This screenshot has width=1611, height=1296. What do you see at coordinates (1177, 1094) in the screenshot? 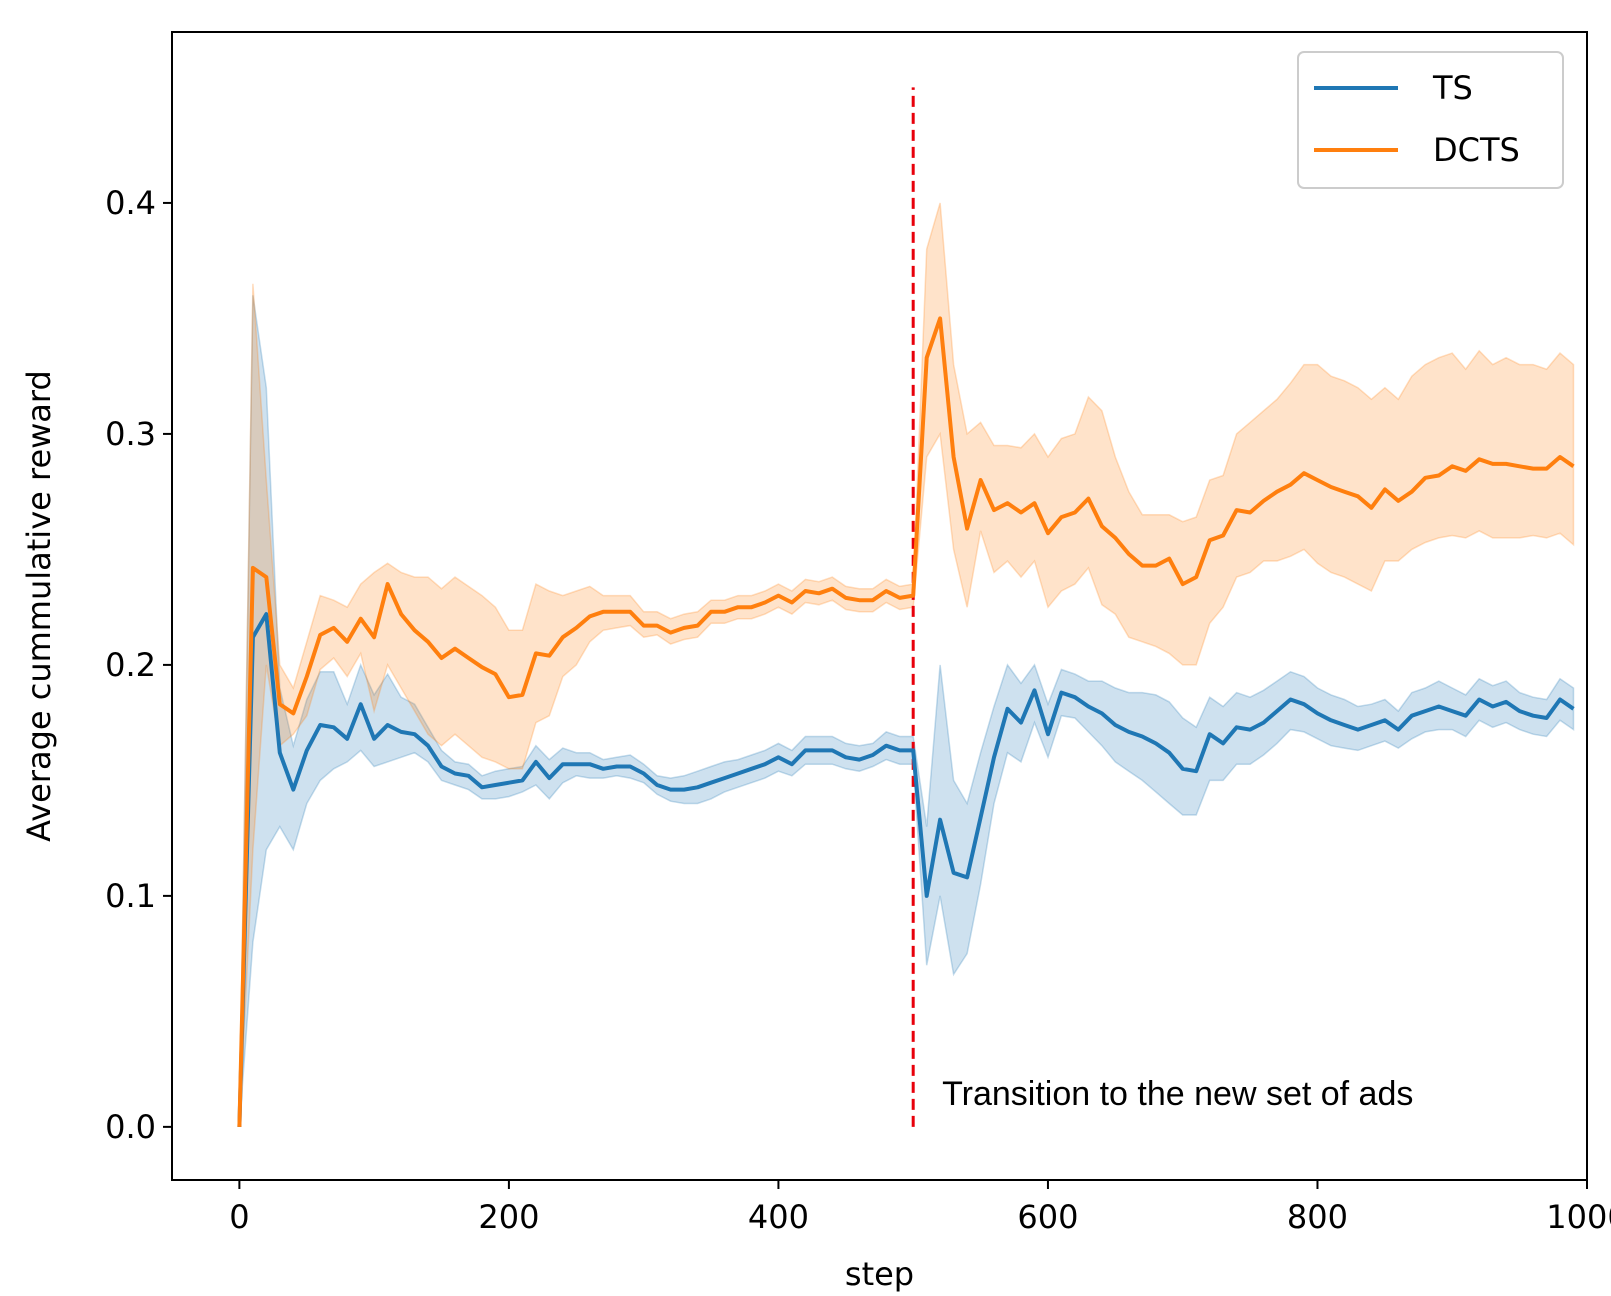
I see `transition-annotation: Transition to the new set of ads` at bounding box center [1177, 1094].